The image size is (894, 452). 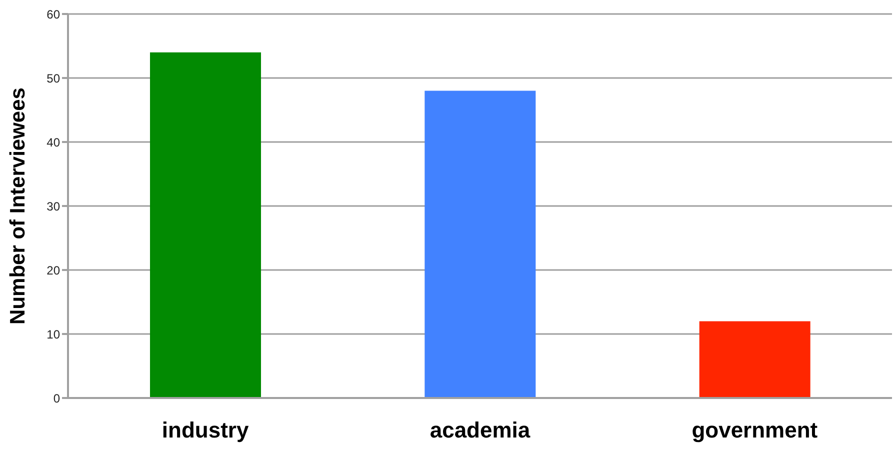 I want to click on x-tick-label: academia, so click(x=480, y=430).